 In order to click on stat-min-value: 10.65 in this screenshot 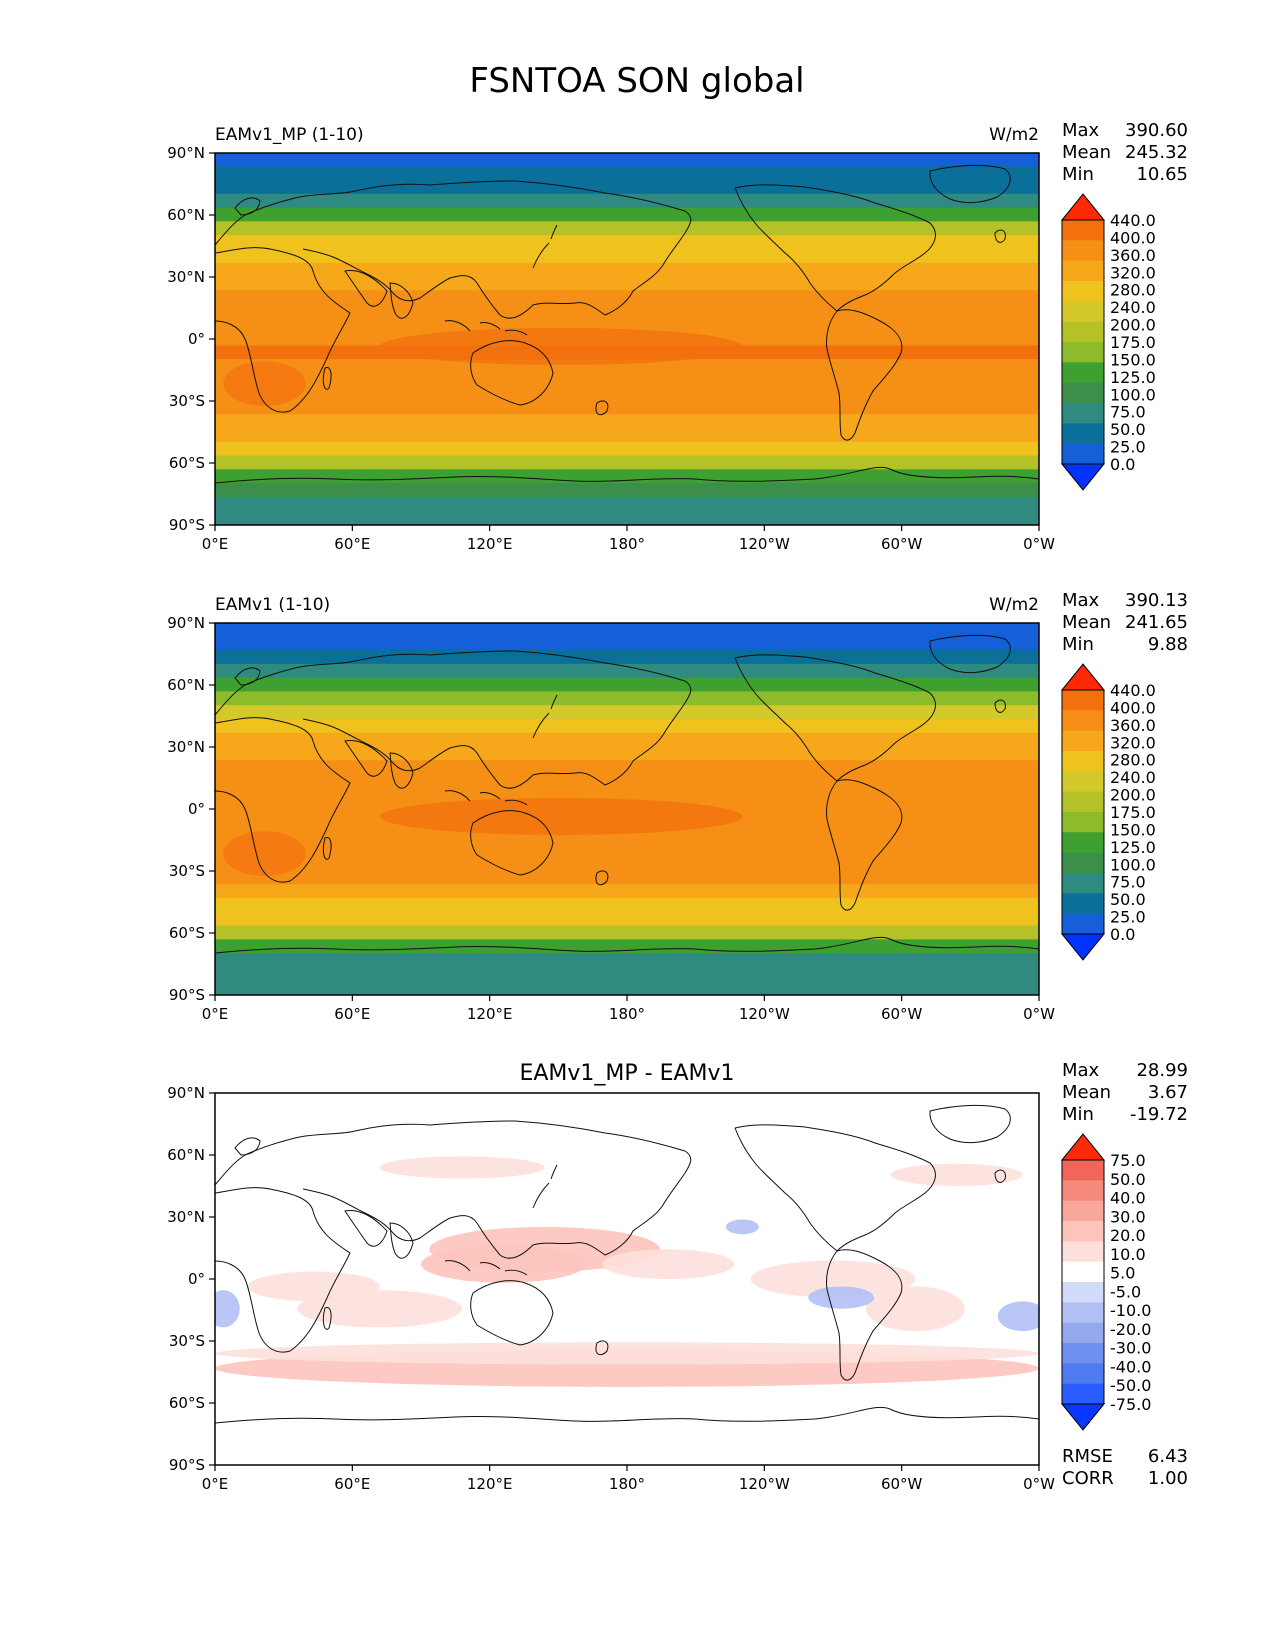, I will do `click(1162, 174)`.